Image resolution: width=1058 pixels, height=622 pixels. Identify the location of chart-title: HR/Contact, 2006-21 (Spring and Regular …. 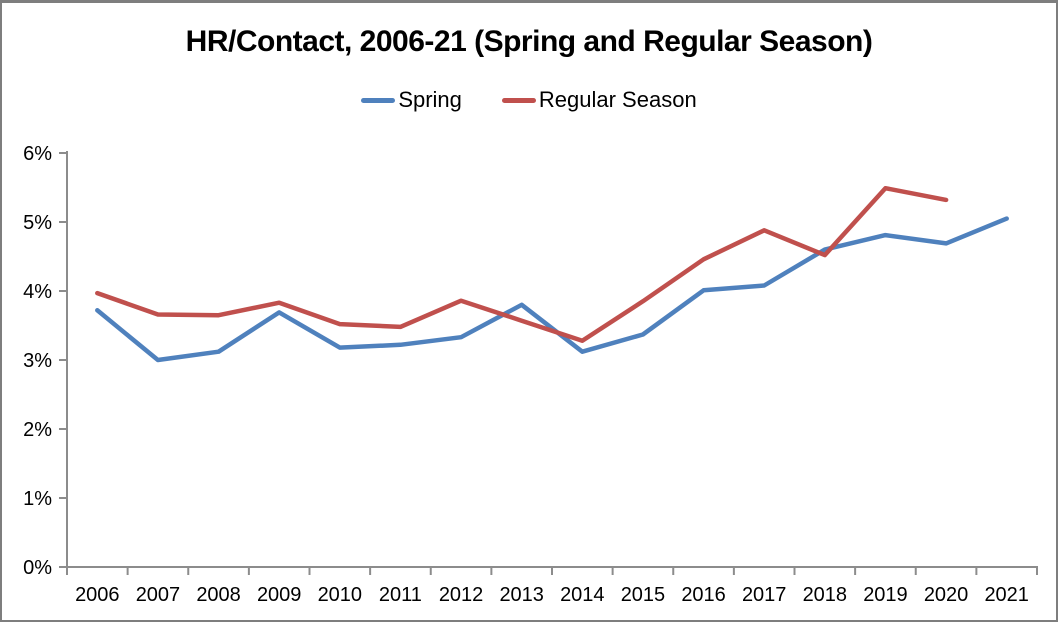
(529, 41).